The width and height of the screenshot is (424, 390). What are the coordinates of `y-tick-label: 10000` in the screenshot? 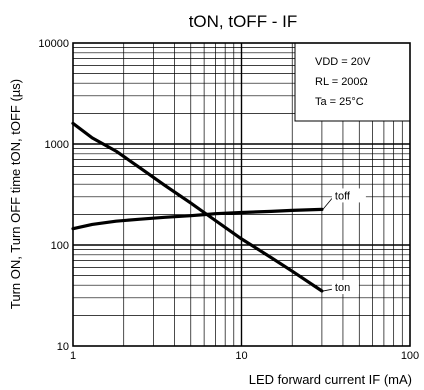 It's located at (53, 44).